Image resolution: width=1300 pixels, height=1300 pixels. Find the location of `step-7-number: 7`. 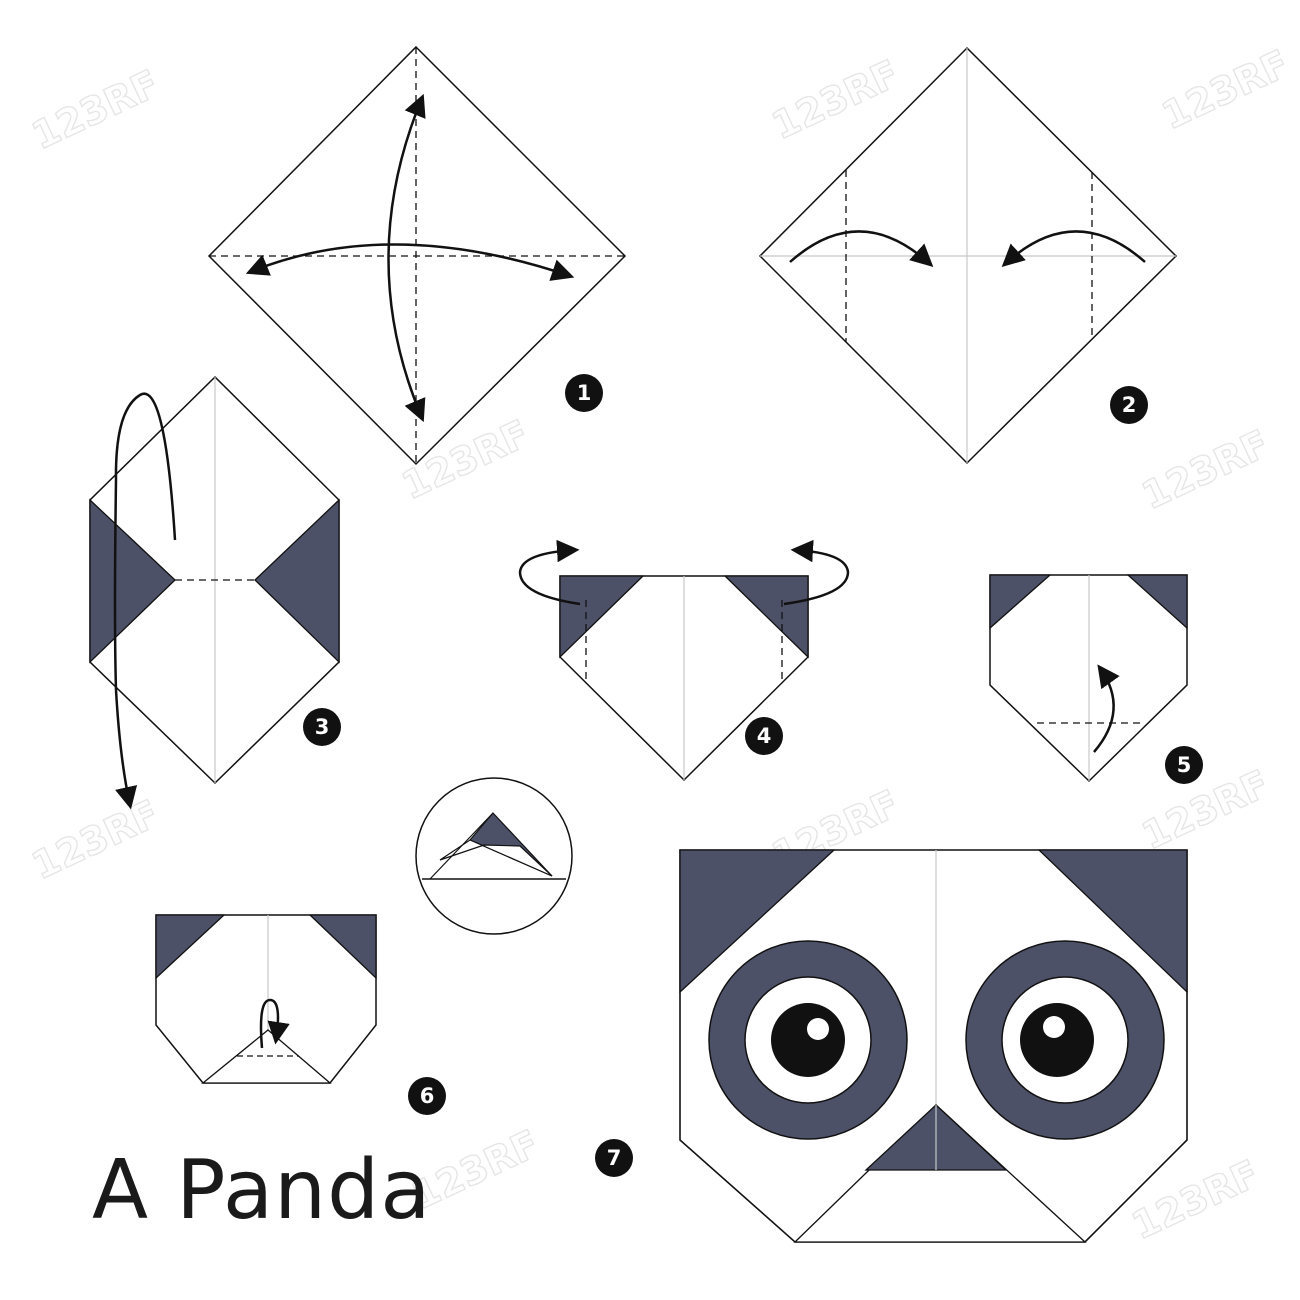

step-7-number: 7 is located at coordinates (614, 1158).